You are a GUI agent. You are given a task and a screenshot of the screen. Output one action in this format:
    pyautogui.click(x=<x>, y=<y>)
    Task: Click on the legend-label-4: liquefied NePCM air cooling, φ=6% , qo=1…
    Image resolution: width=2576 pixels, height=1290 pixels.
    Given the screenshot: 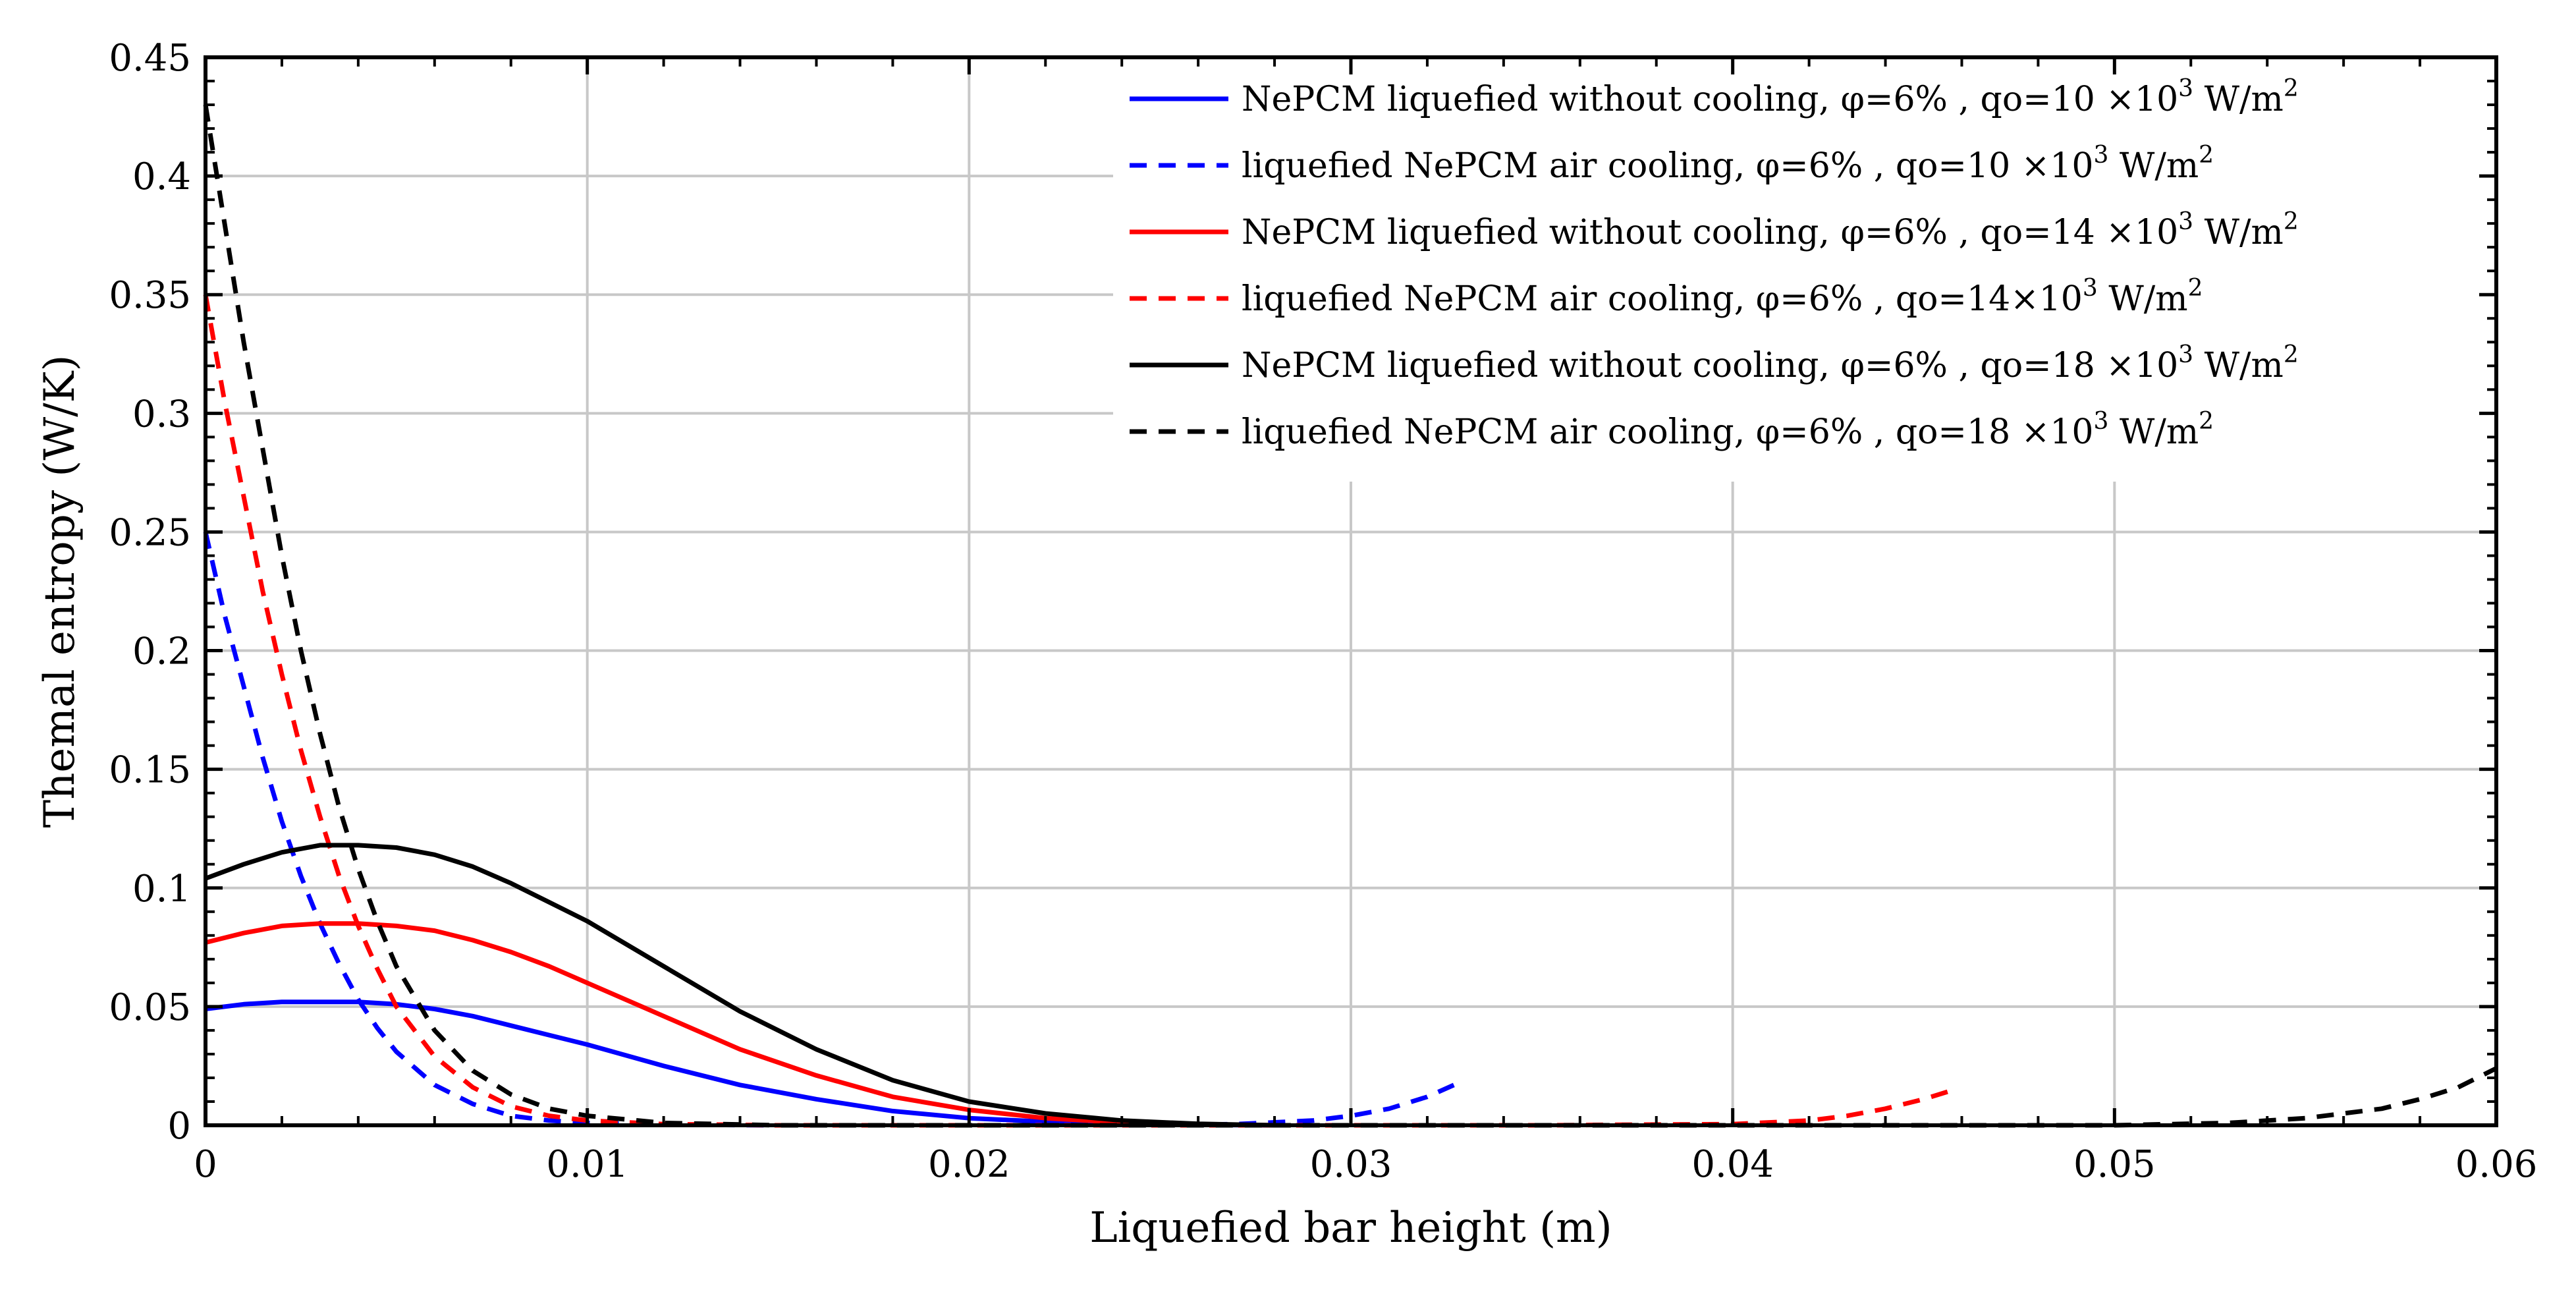 What is the action you would take?
    pyautogui.click(x=1722, y=297)
    